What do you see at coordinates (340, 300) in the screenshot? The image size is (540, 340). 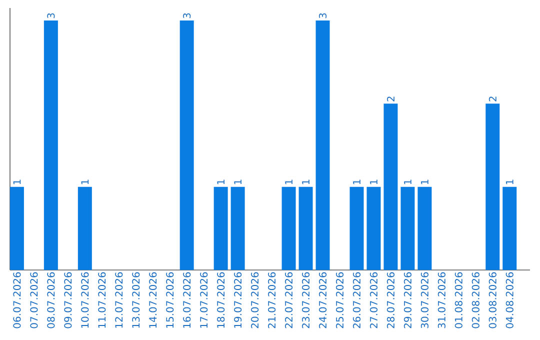 I see `x-tick-label: 25.07.2026` at bounding box center [340, 300].